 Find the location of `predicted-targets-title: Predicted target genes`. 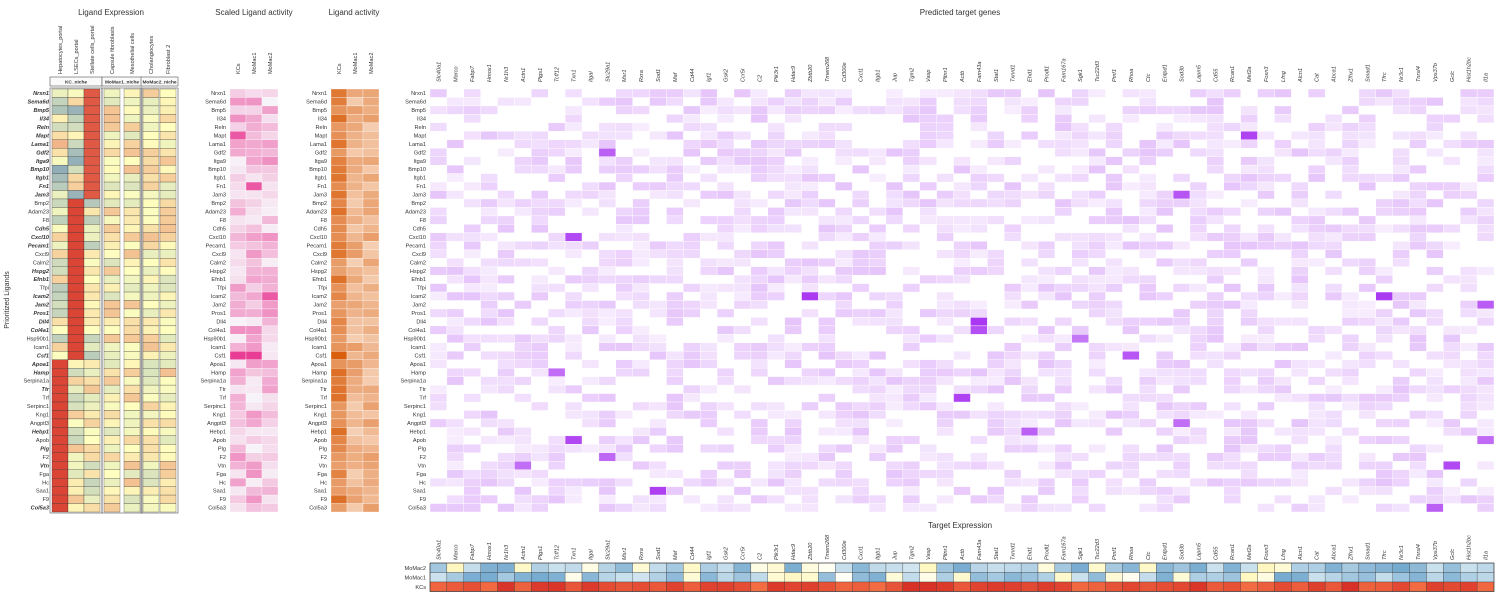

predicted-targets-title: Predicted target genes is located at coordinates (960, 12).